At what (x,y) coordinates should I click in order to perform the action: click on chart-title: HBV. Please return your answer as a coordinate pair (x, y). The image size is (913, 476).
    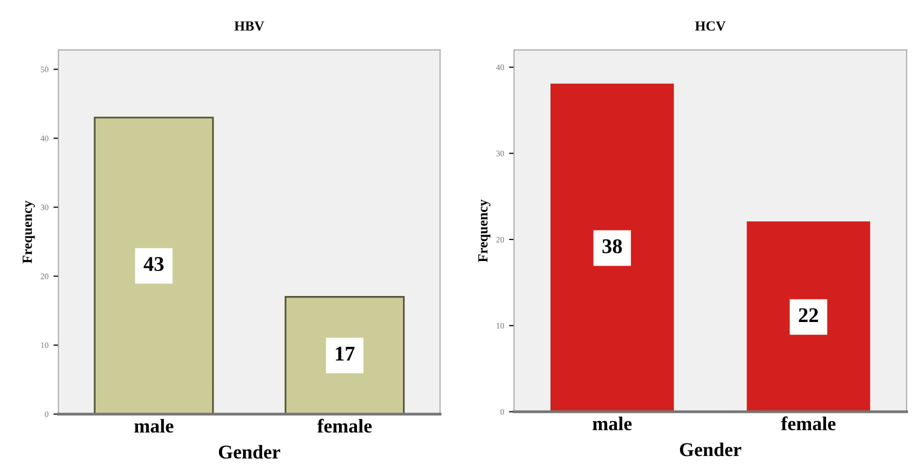
    Looking at the image, I should click on (249, 26).